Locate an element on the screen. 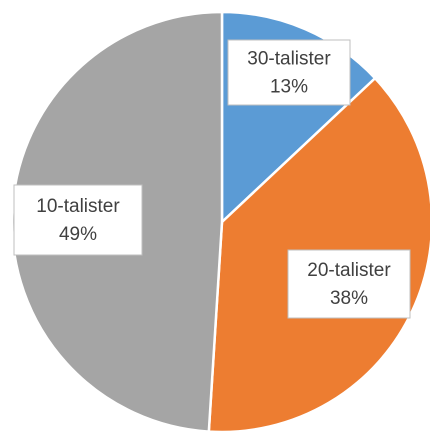  category-label: 30-talister is located at coordinates (289, 59).